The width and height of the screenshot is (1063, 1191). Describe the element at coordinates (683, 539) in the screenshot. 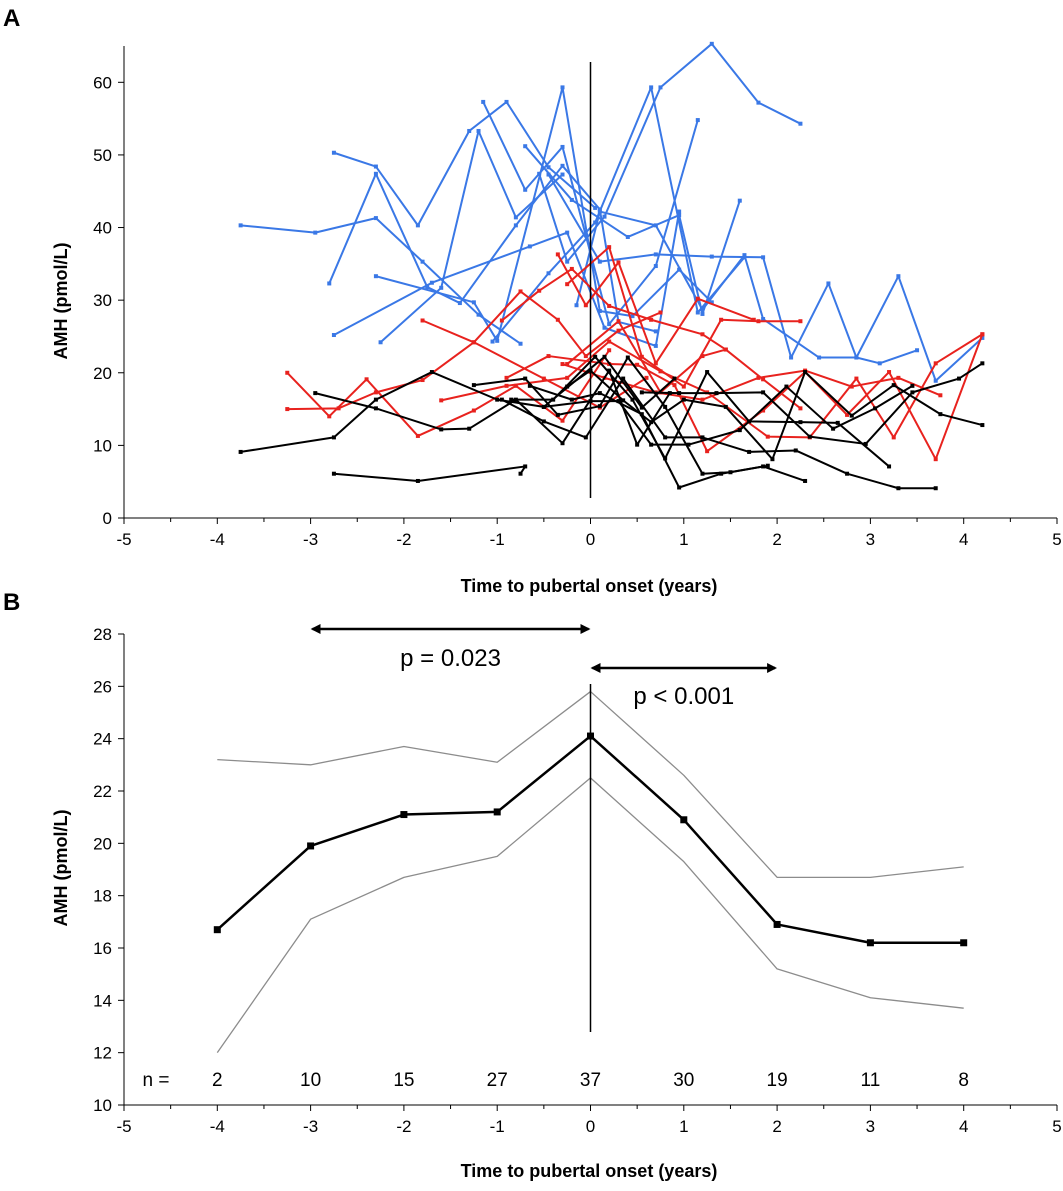

I see `panel-a-x-tick-label: 1` at that location.